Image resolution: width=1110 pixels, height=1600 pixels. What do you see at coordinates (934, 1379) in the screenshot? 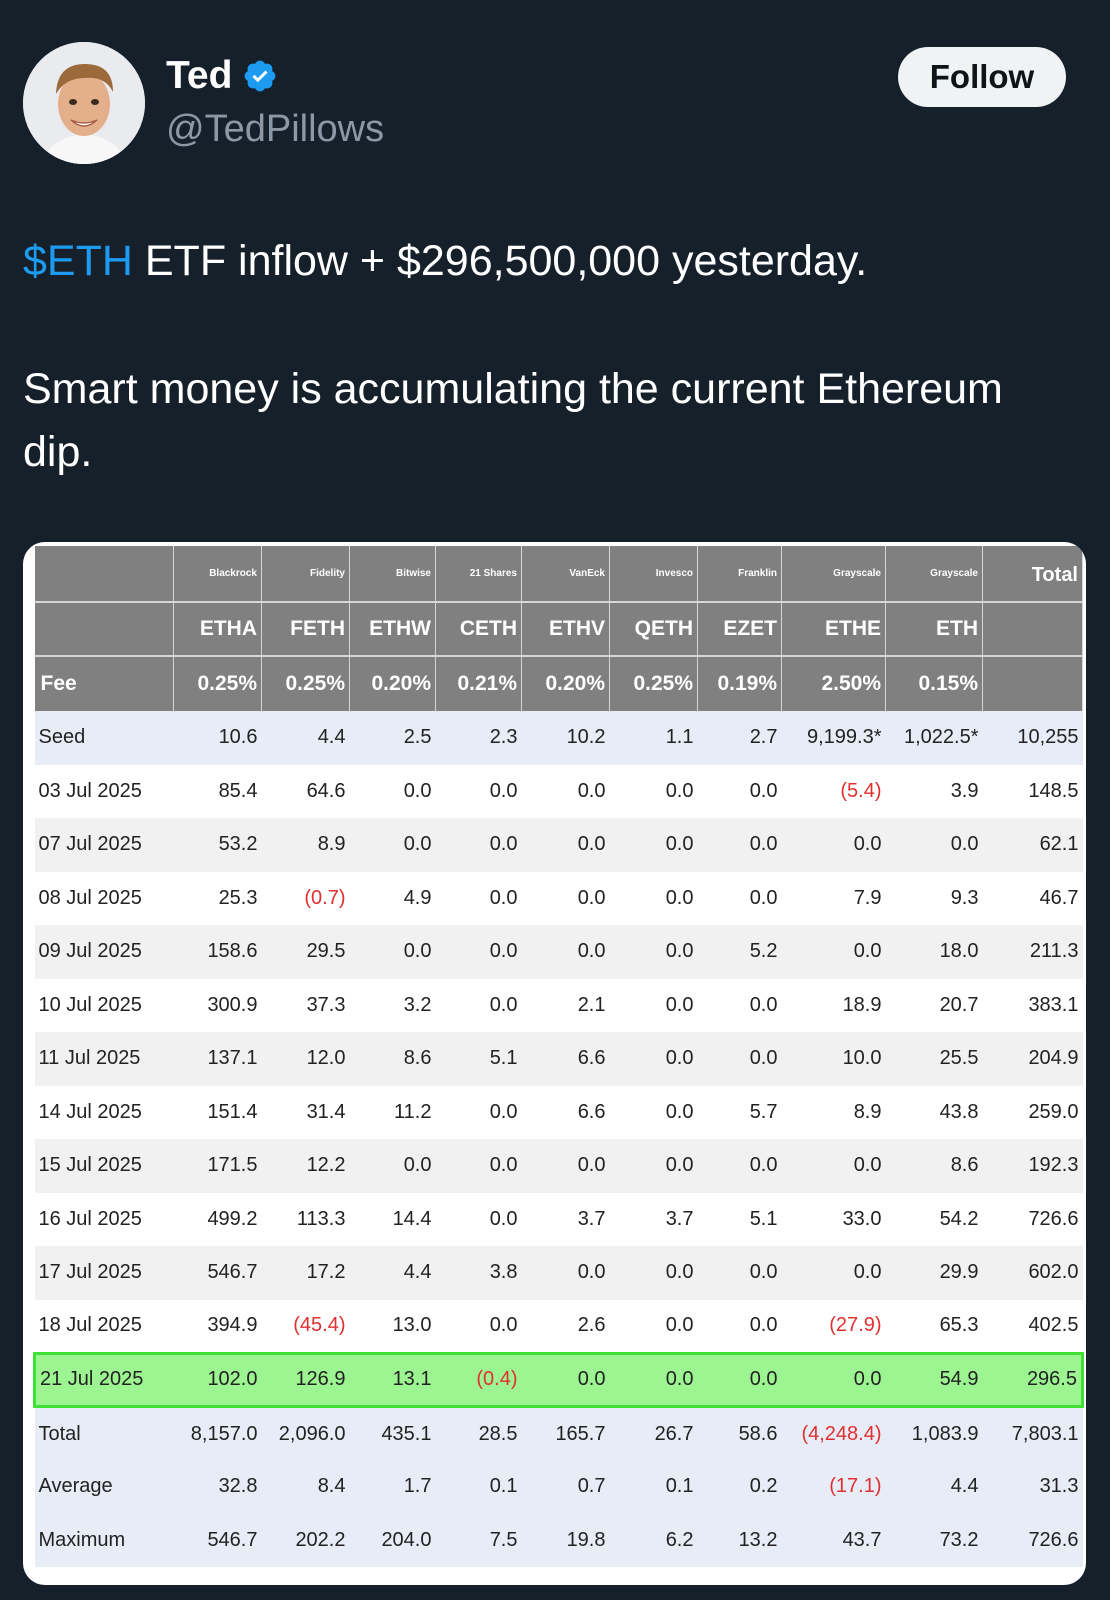
I see `flow-cell: 54.9` at bounding box center [934, 1379].